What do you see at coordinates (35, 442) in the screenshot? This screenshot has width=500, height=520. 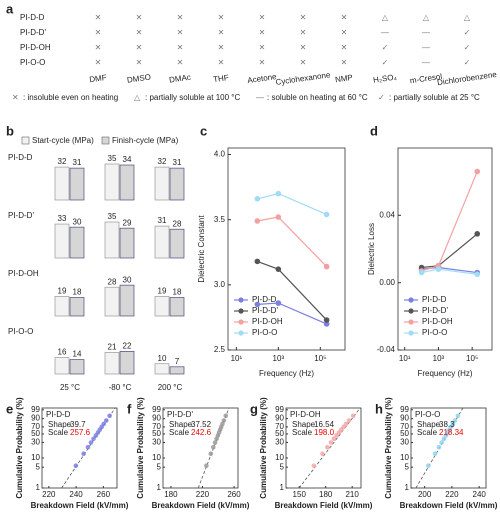 I see `y-tick-label: 30` at bounding box center [35, 442].